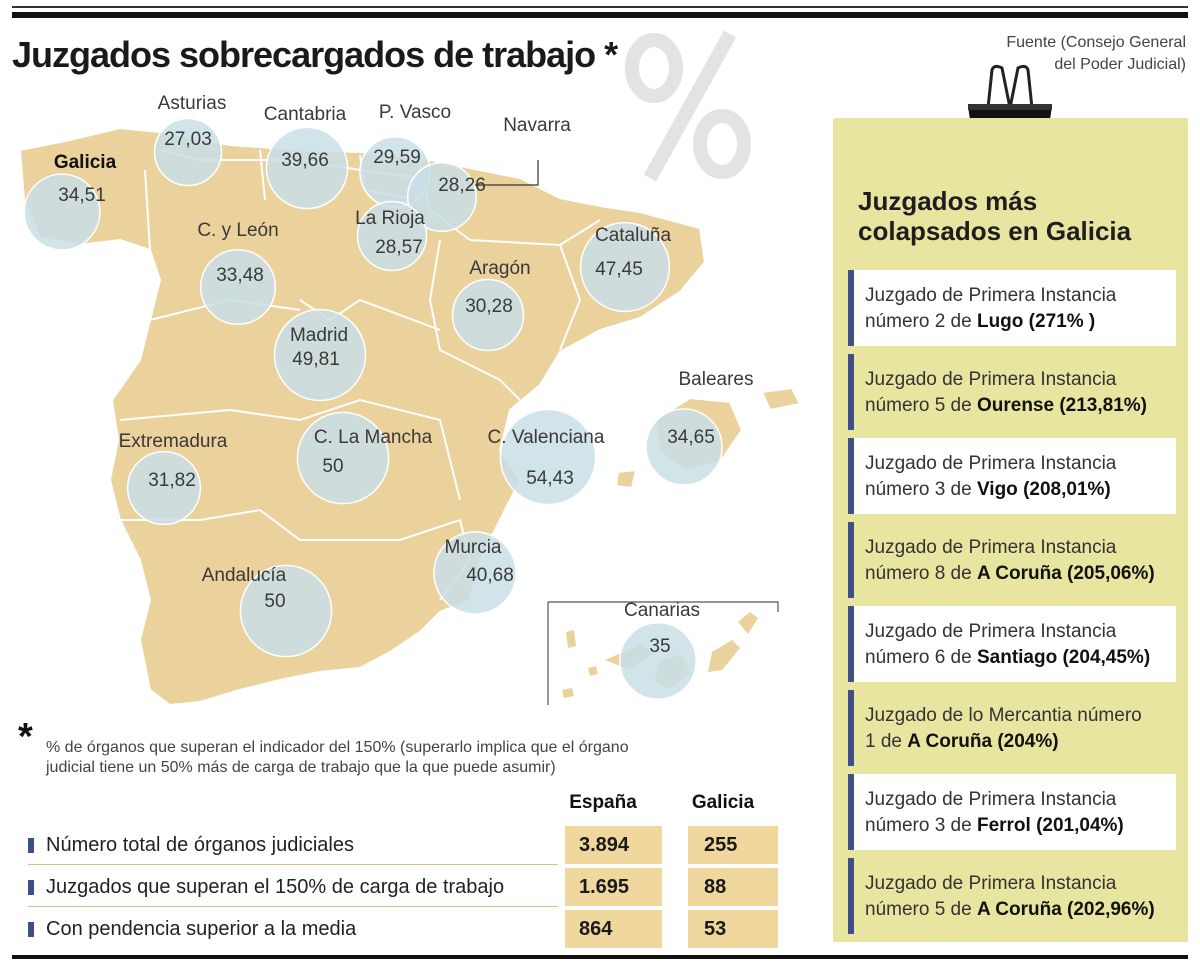  What do you see at coordinates (613, 887) in the screenshot?
I see `cell-espana: 1.695` at bounding box center [613, 887].